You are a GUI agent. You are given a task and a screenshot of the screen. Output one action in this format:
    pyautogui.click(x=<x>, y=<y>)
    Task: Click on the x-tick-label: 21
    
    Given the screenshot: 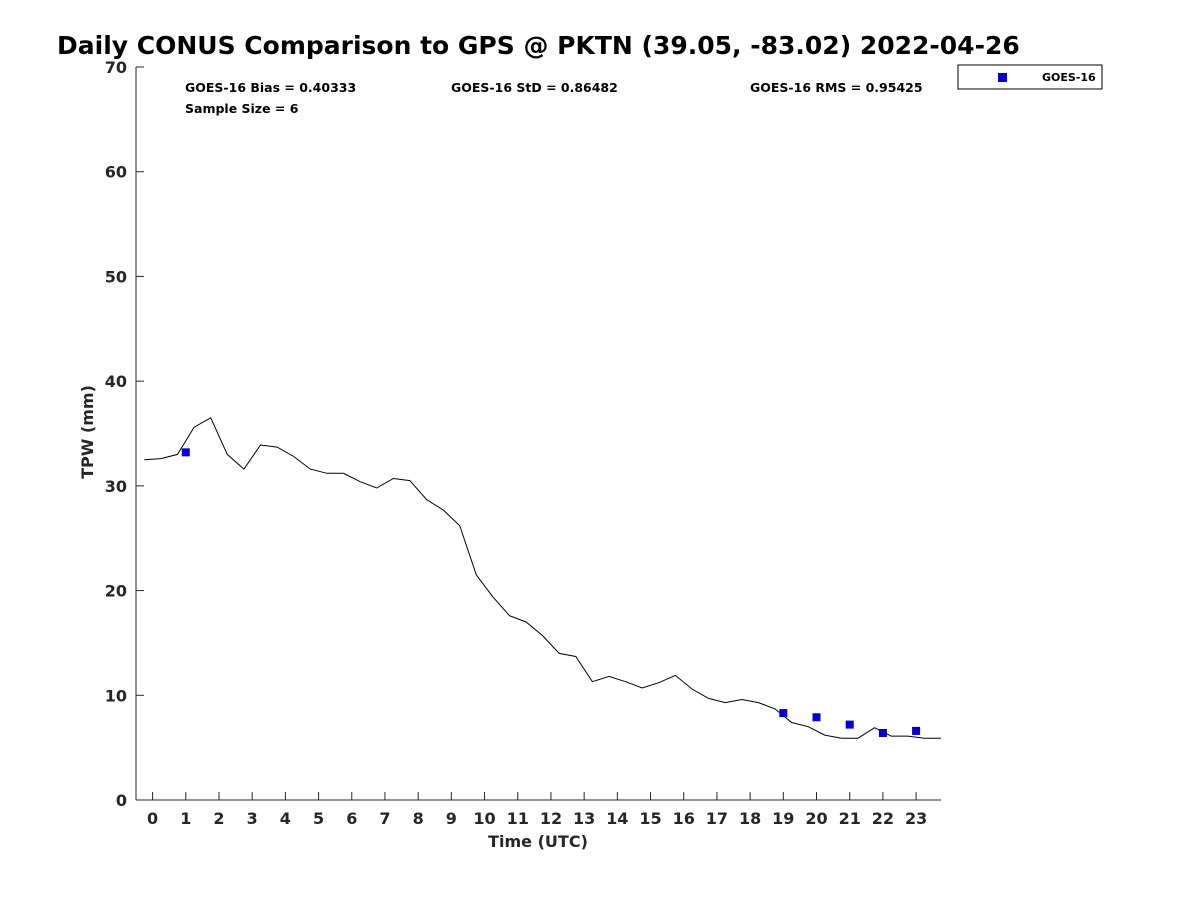 What is the action you would take?
    pyautogui.click(x=850, y=818)
    